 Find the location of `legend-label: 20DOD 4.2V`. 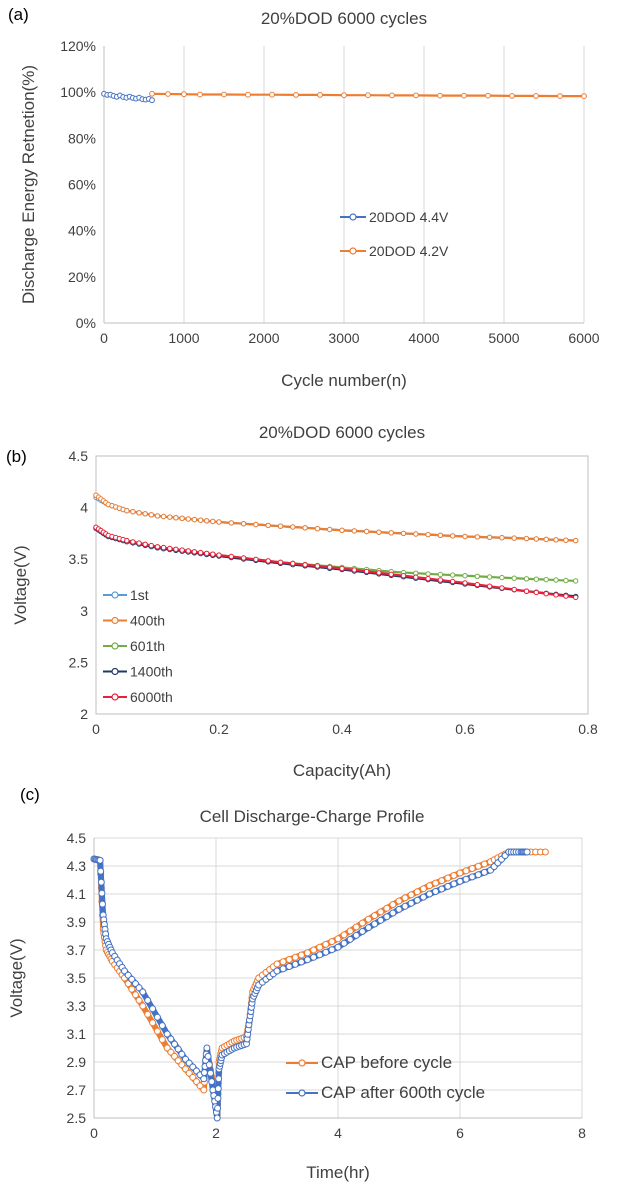

legend-label: 20DOD 4.2V is located at coordinates (409, 251).